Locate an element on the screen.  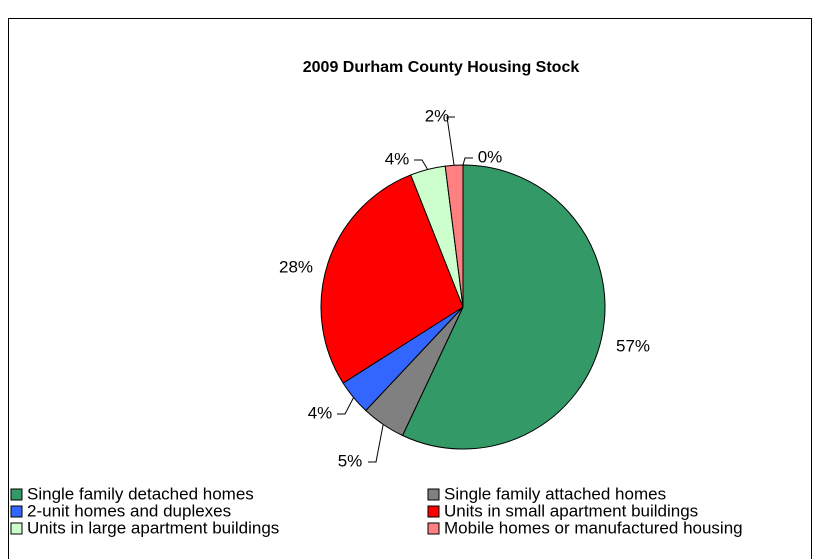
data-label: 57% is located at coordinates (633, 345).